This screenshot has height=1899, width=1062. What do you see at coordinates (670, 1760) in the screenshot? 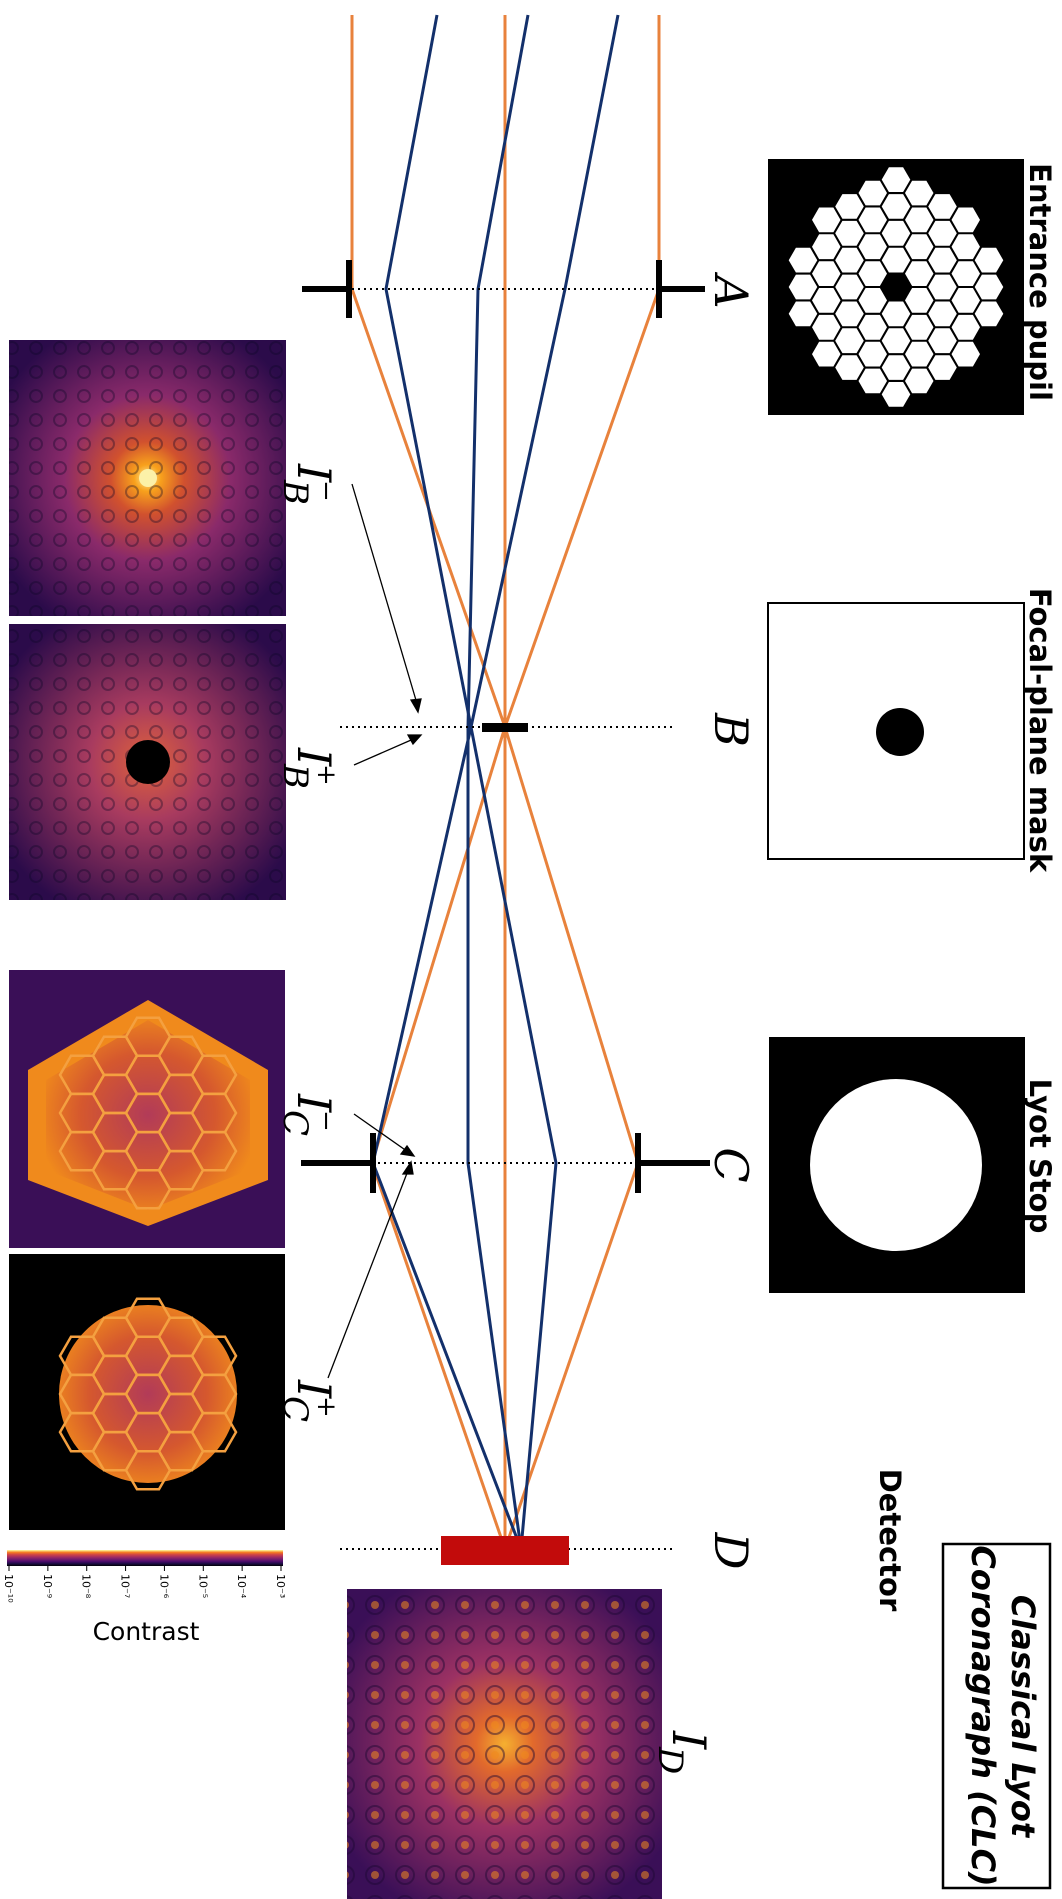
I see `svg-text: D` at bounding box center [670, 1760].